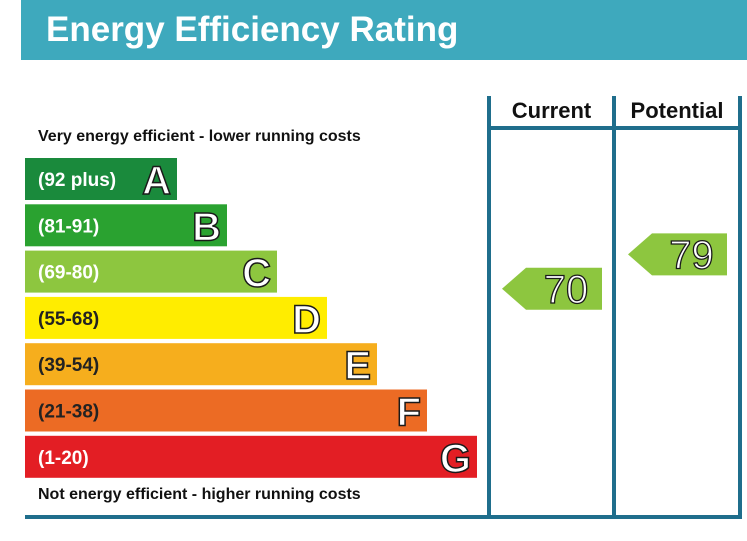 This screenshot has height=541, width=747. What do you see at coordinates (409, 413) in the screenshot?
I see `band-f-letter: F` at bounding box center [409, 413].